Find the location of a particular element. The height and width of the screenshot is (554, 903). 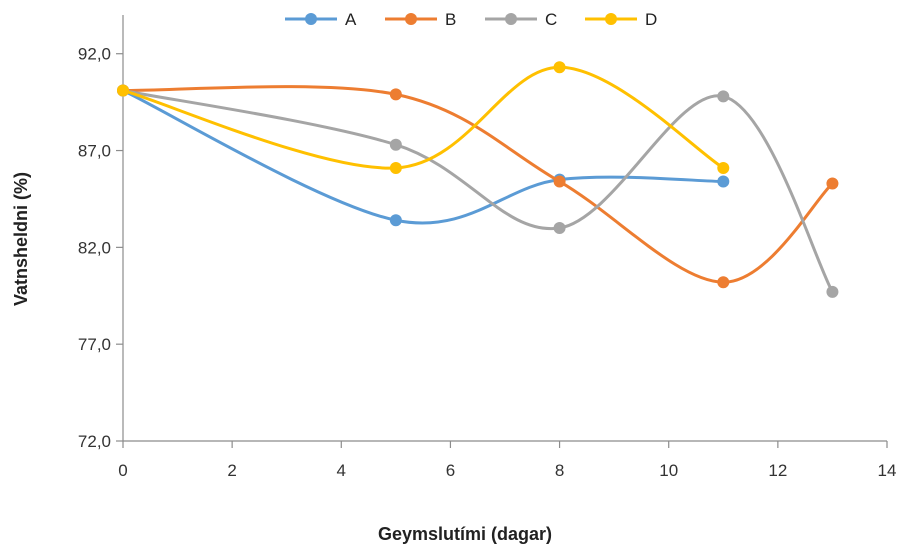

legend-item-d: D is located at coordinates (621, 19).